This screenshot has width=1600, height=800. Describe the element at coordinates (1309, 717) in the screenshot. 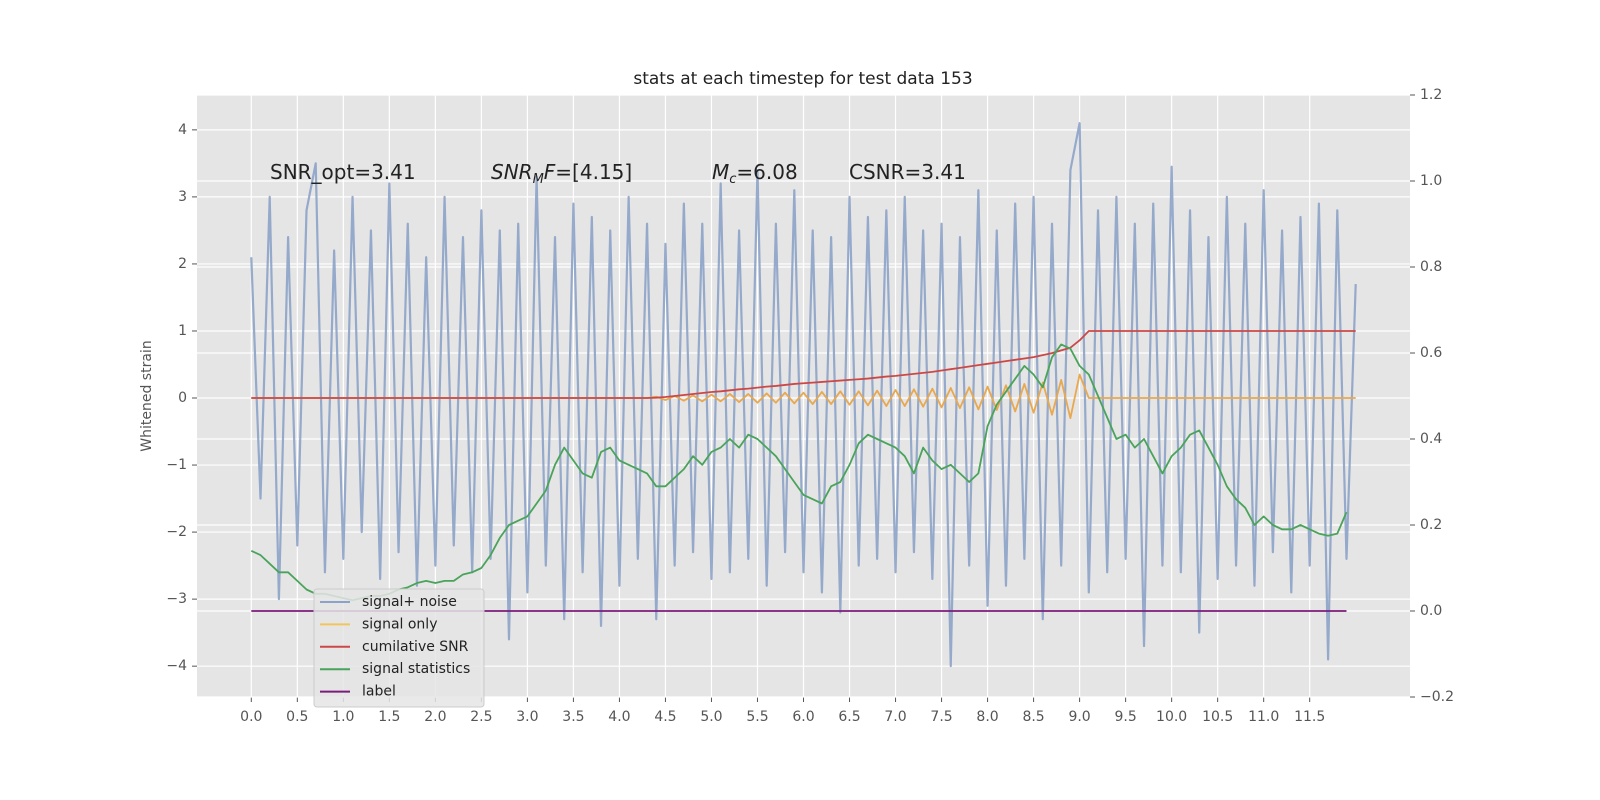

I see `x-tick-label: 11.5` at that location.